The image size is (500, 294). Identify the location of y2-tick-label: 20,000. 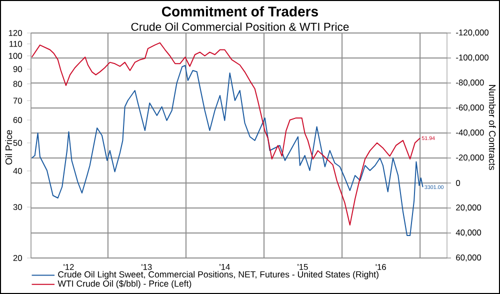
(469, 208).